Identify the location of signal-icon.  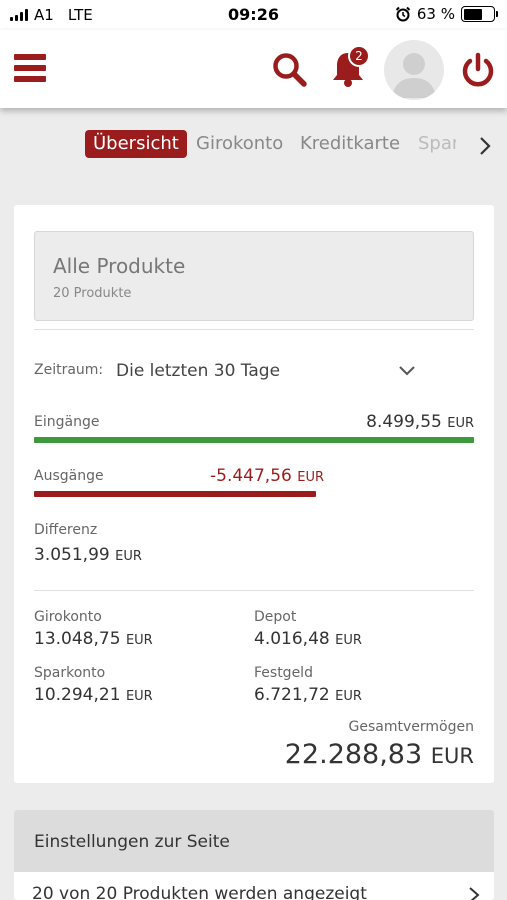
(19, 15).